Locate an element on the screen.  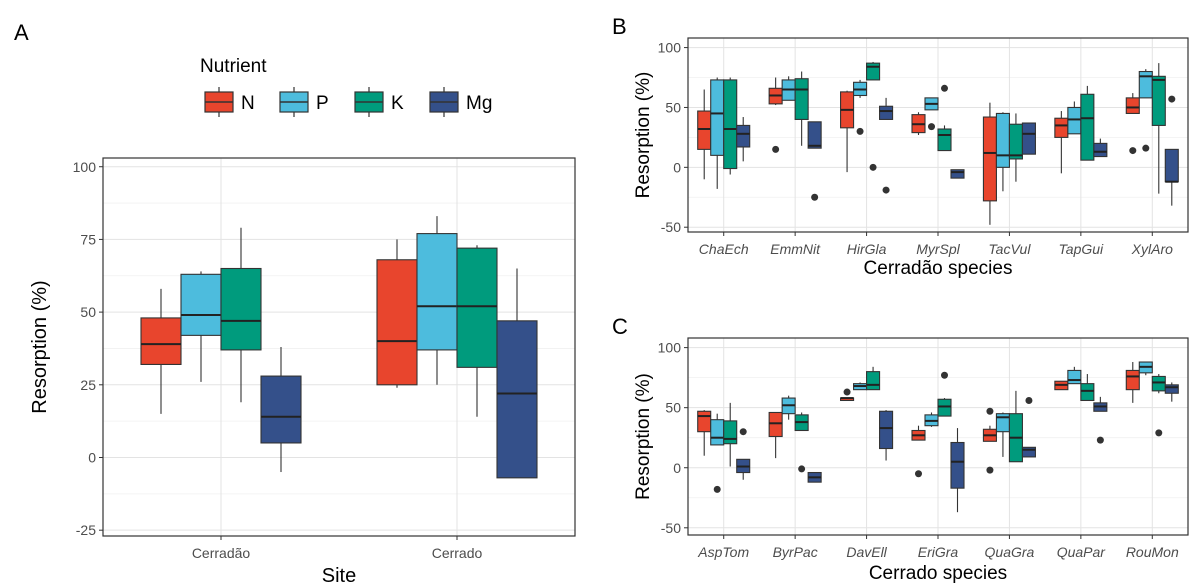
panel-b-y-tick-label: 0 is located at coordinates (677, 167).